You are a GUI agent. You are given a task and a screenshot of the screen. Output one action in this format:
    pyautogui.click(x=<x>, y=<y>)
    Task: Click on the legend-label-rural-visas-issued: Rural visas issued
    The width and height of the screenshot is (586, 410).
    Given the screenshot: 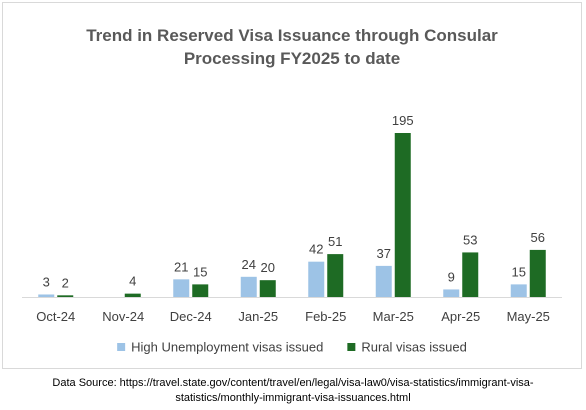 What is the action you would take?
    pyautogui.click(x=414, y=347)
    